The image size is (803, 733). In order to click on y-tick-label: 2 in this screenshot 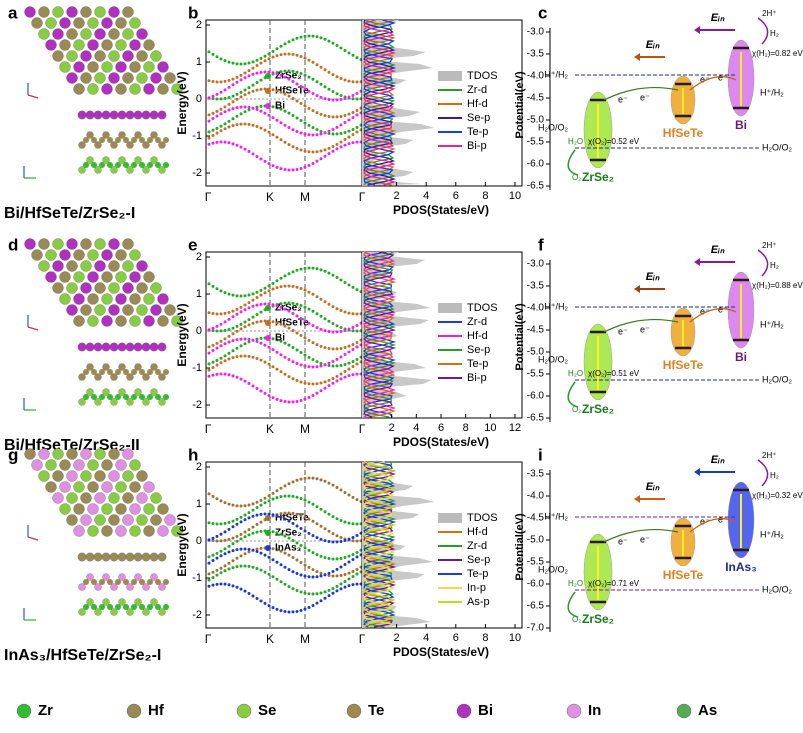, I will do `click(199, 25)`.